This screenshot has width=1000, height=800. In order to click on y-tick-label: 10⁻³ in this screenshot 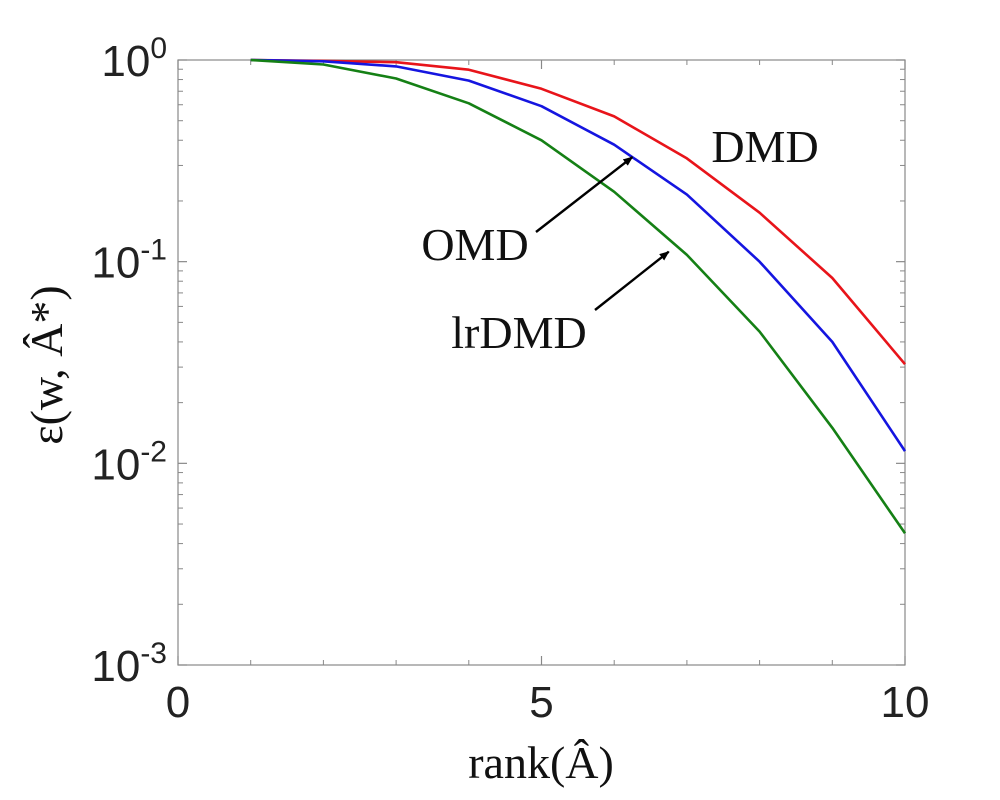, I will do `click(129, 664)`.